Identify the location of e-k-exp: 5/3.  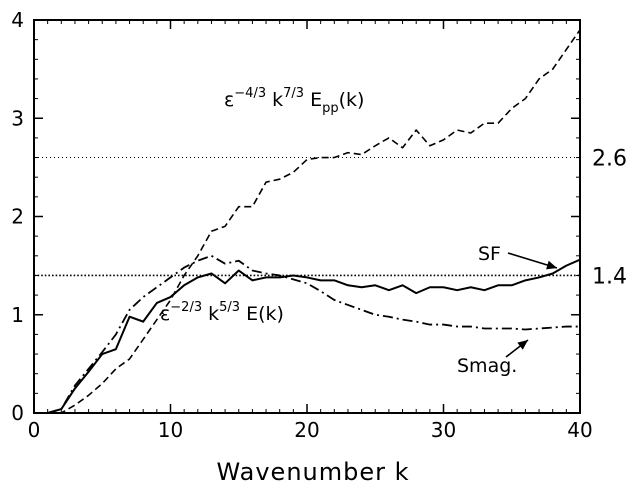
(229, 307).